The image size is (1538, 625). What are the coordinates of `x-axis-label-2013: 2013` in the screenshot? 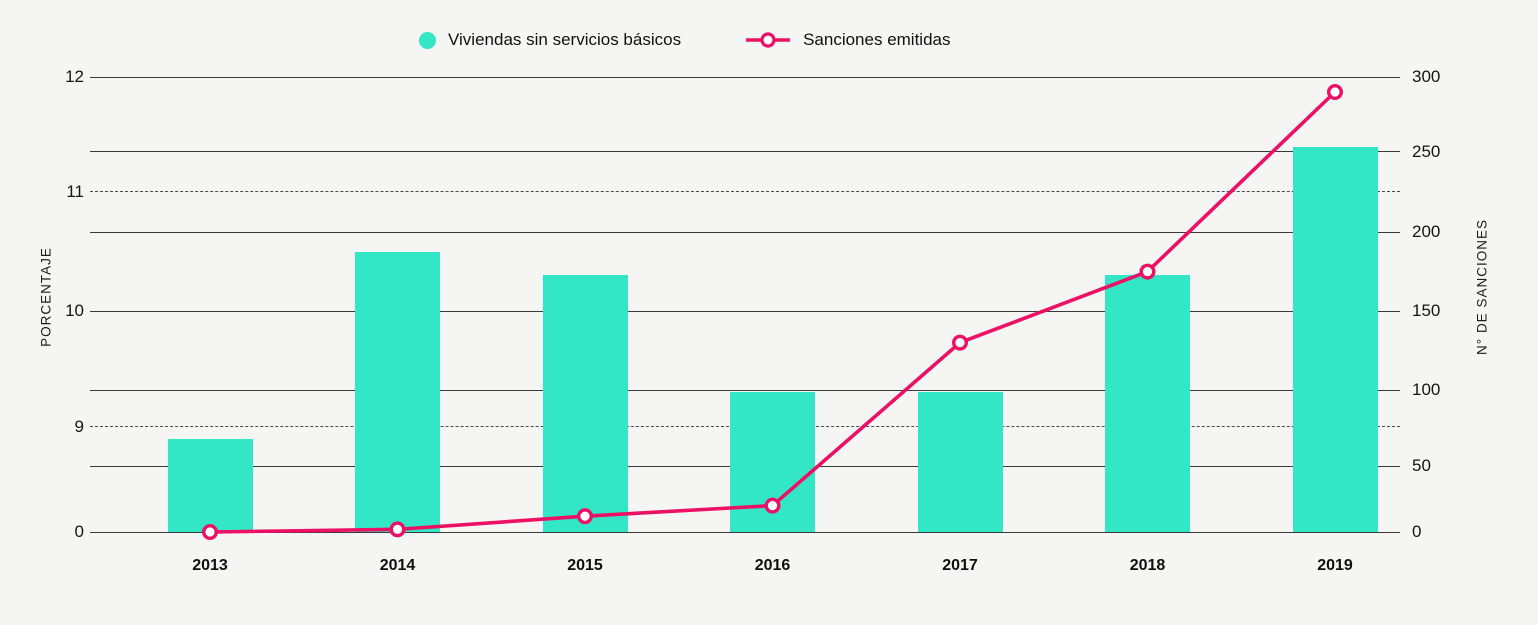 It's located at (210, 565).